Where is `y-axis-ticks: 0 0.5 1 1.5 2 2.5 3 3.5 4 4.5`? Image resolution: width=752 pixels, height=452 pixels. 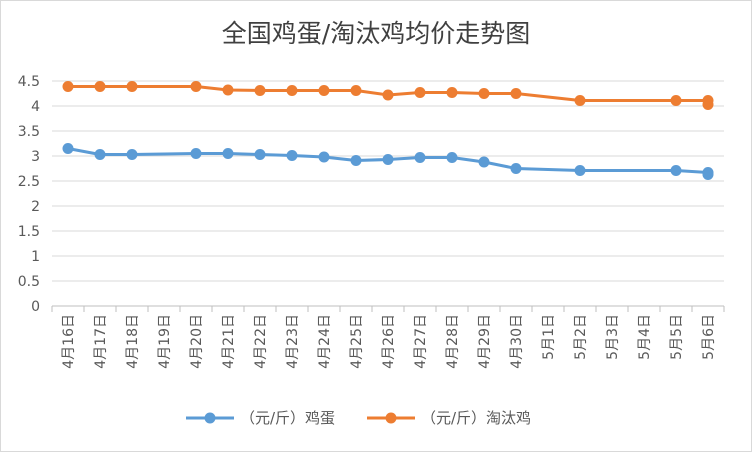 y-axis-ticks: 0 0.5 1 1.5 2 2.5 3 3.5 4 4.5 is located at coordinates (29, 194).